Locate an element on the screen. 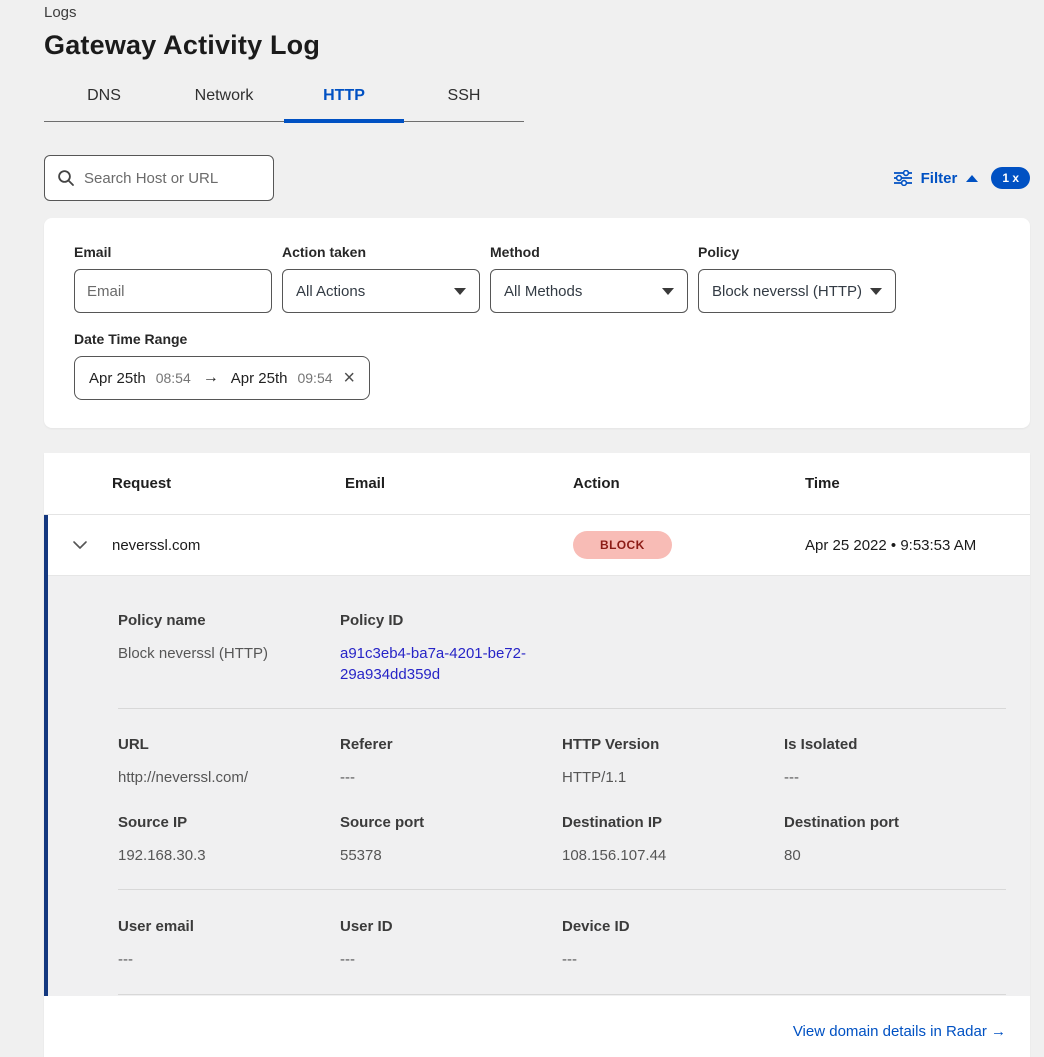 This screenshot has width=1044, height=1057. start-time: 08:54 is located at coordinates (173, 378).